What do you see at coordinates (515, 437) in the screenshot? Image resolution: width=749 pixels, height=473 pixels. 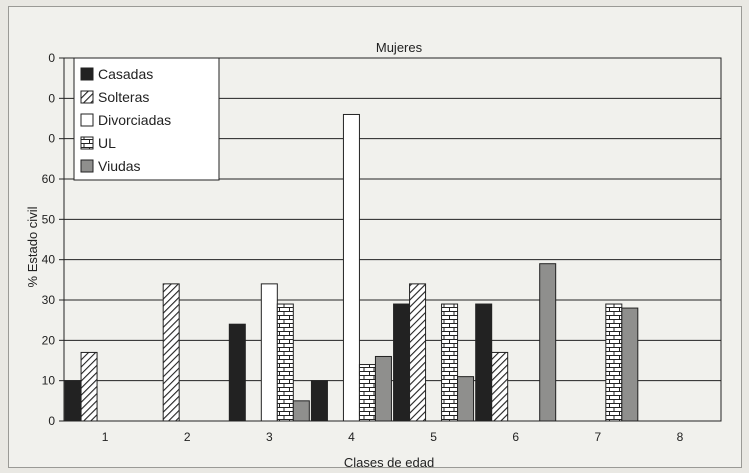 I see `x-tick-label: 6` at bounding box center [515, 437].